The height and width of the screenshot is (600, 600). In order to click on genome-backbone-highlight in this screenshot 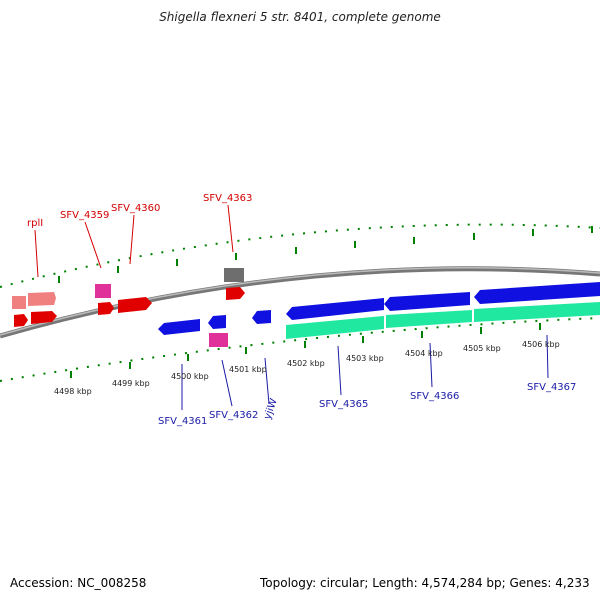, I will do `click(300, 301)`.